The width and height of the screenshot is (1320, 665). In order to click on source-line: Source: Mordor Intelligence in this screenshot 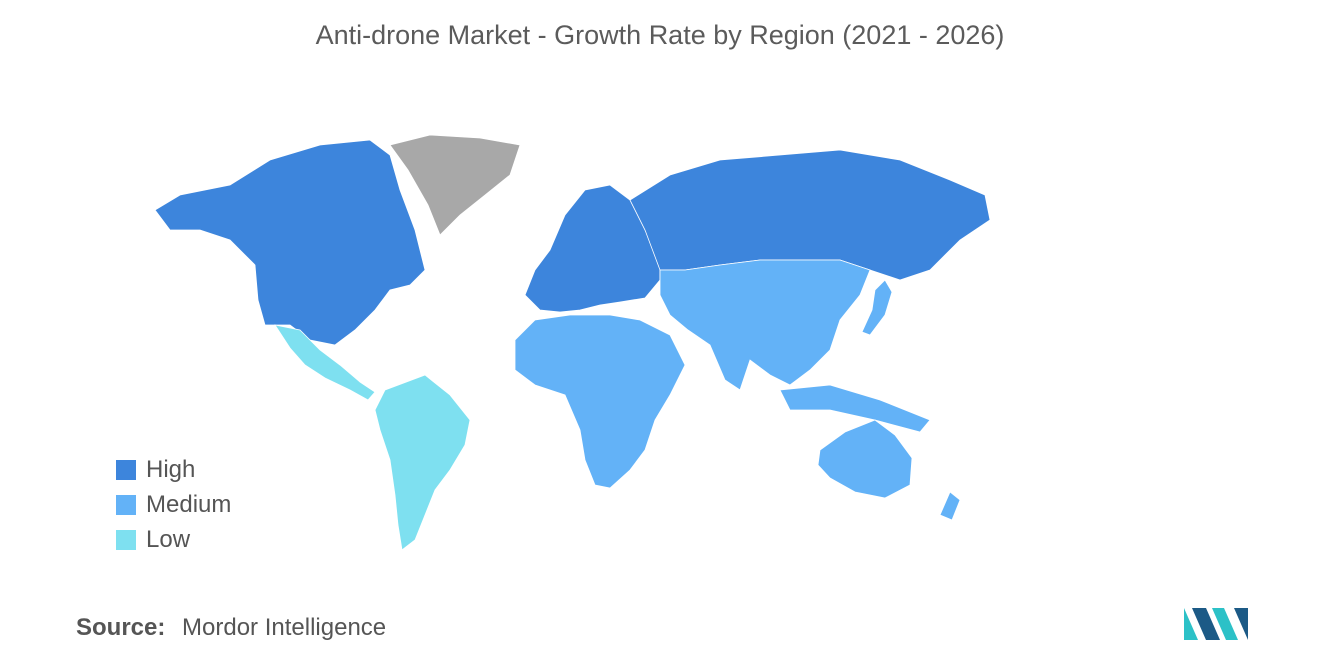, I will do `click(231, 628)`.